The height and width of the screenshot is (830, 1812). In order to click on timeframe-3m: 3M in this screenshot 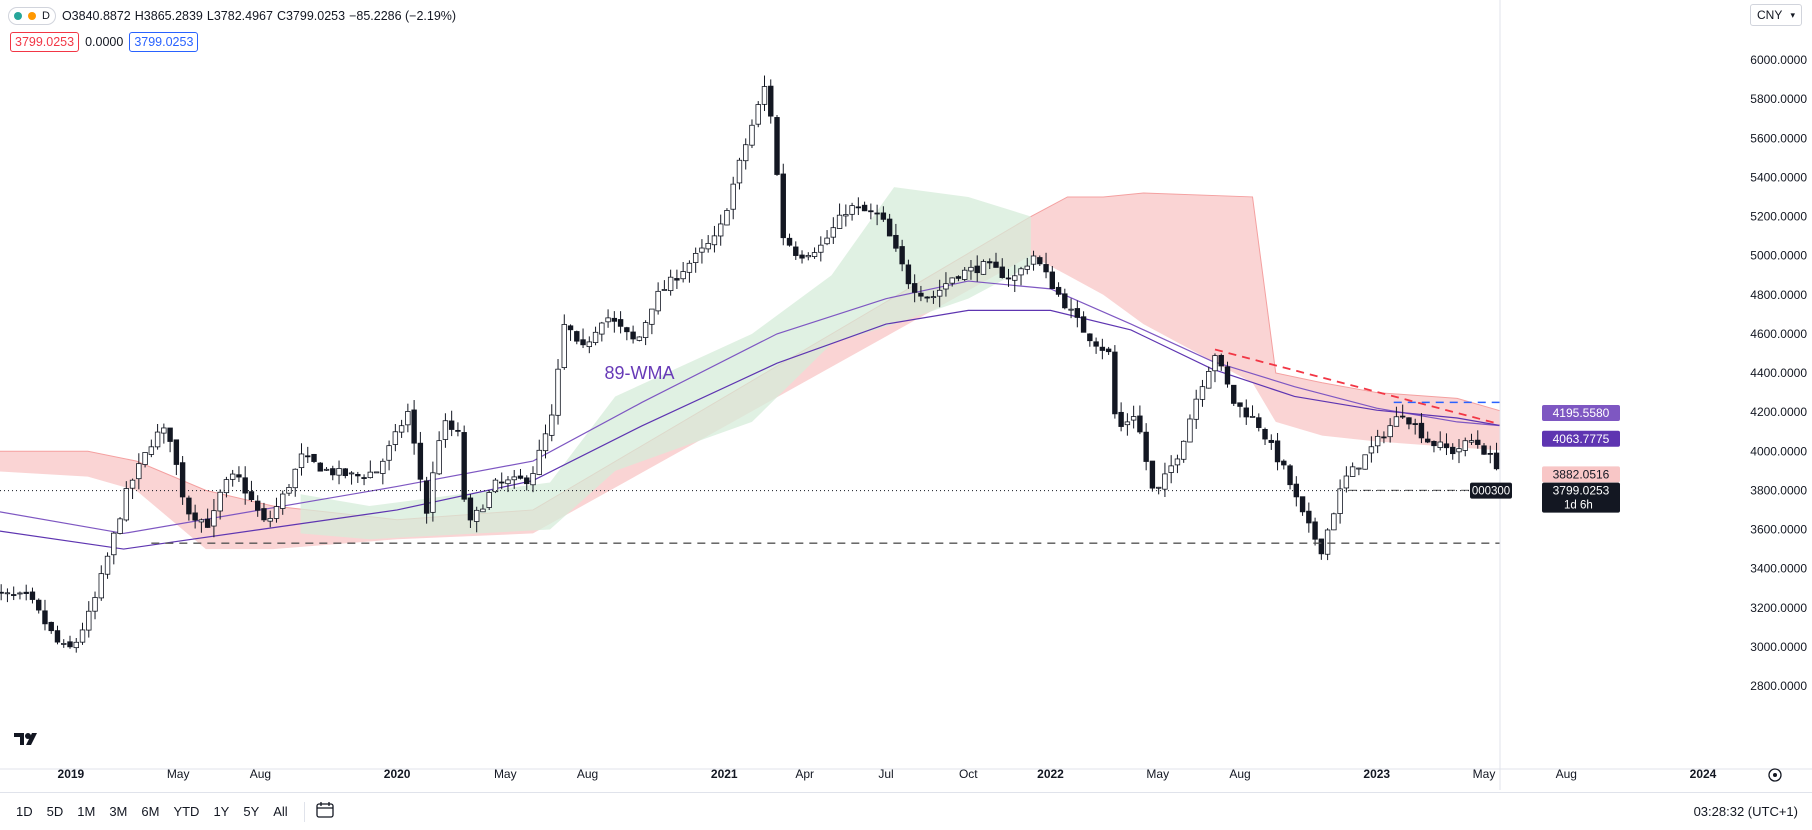, I will do `click(118, 811)`.